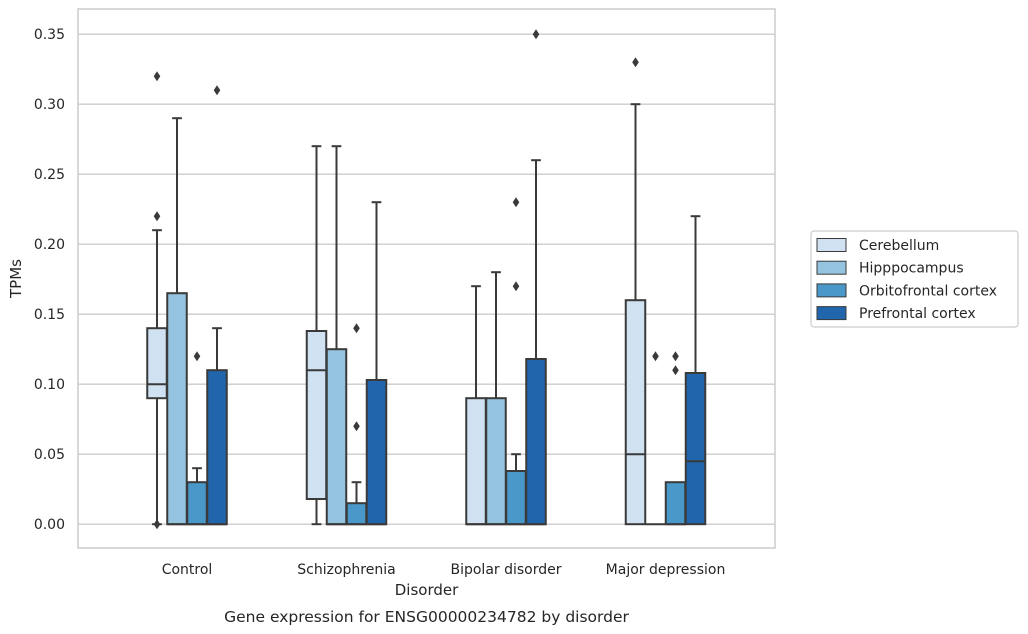 The width and height of the screenshot is (1028, 634). I want to click on y-tick-label: 0.10, so click(49, 385).